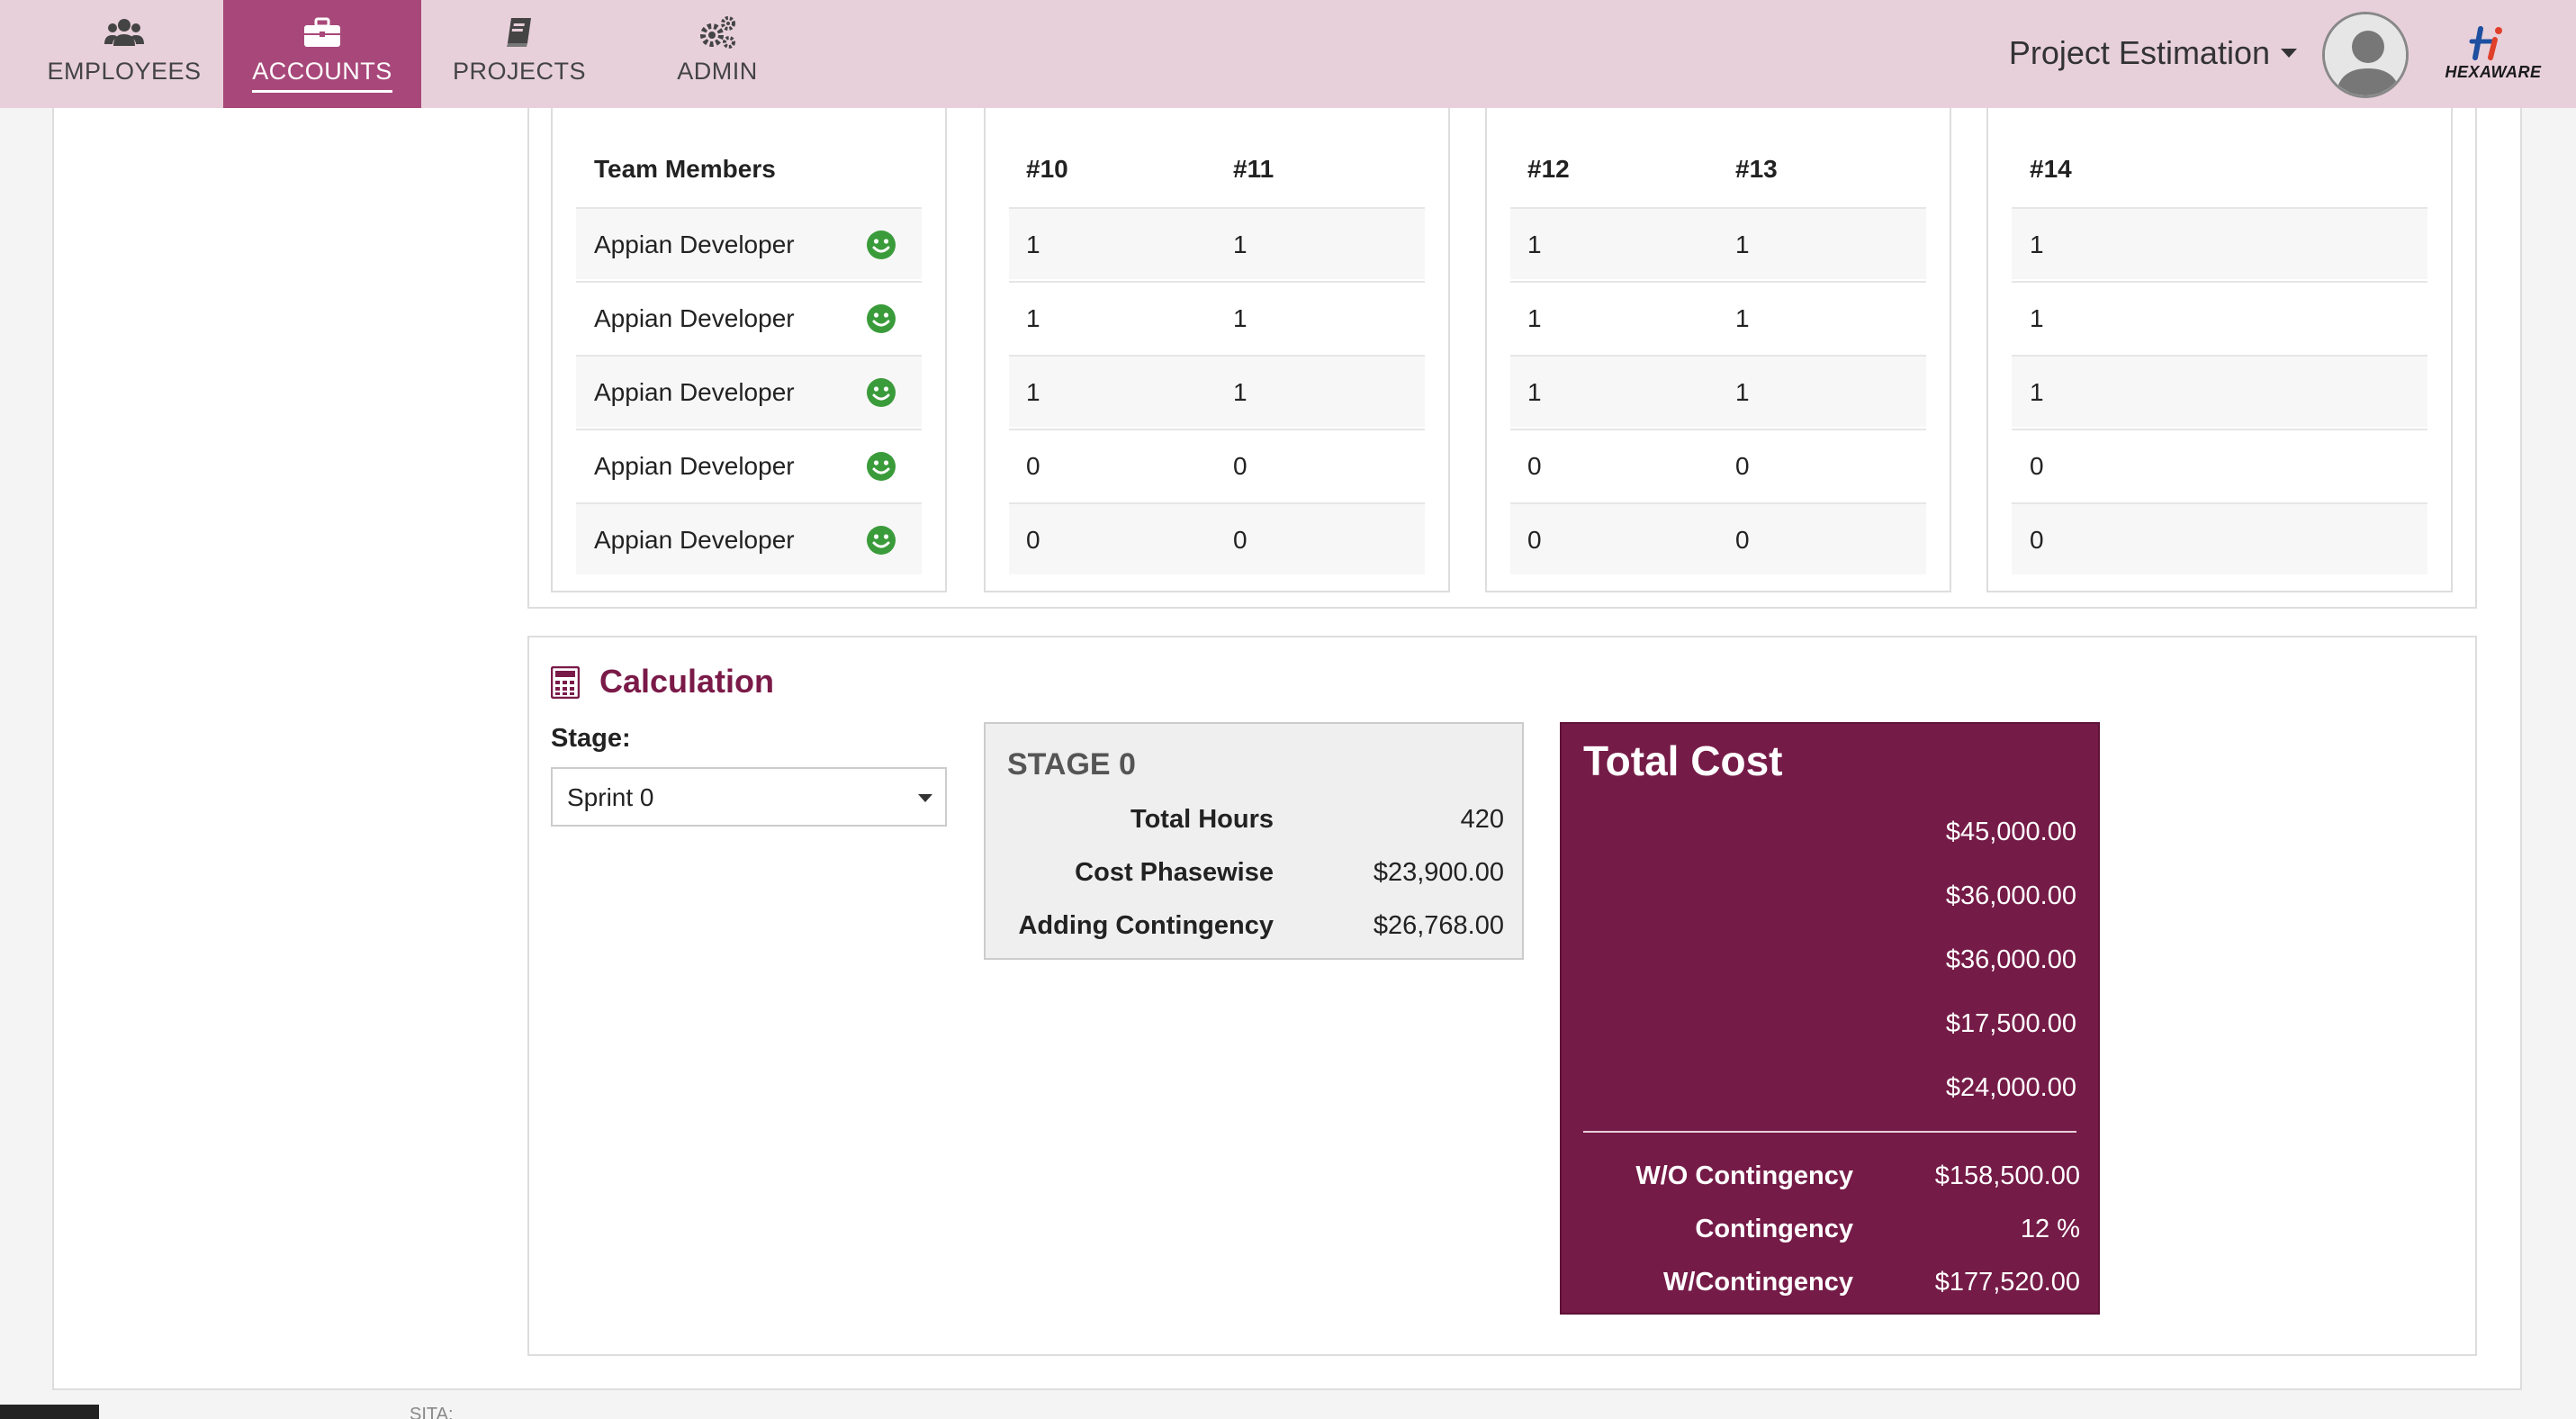  I want to click on avatar, so click(2365, 55).